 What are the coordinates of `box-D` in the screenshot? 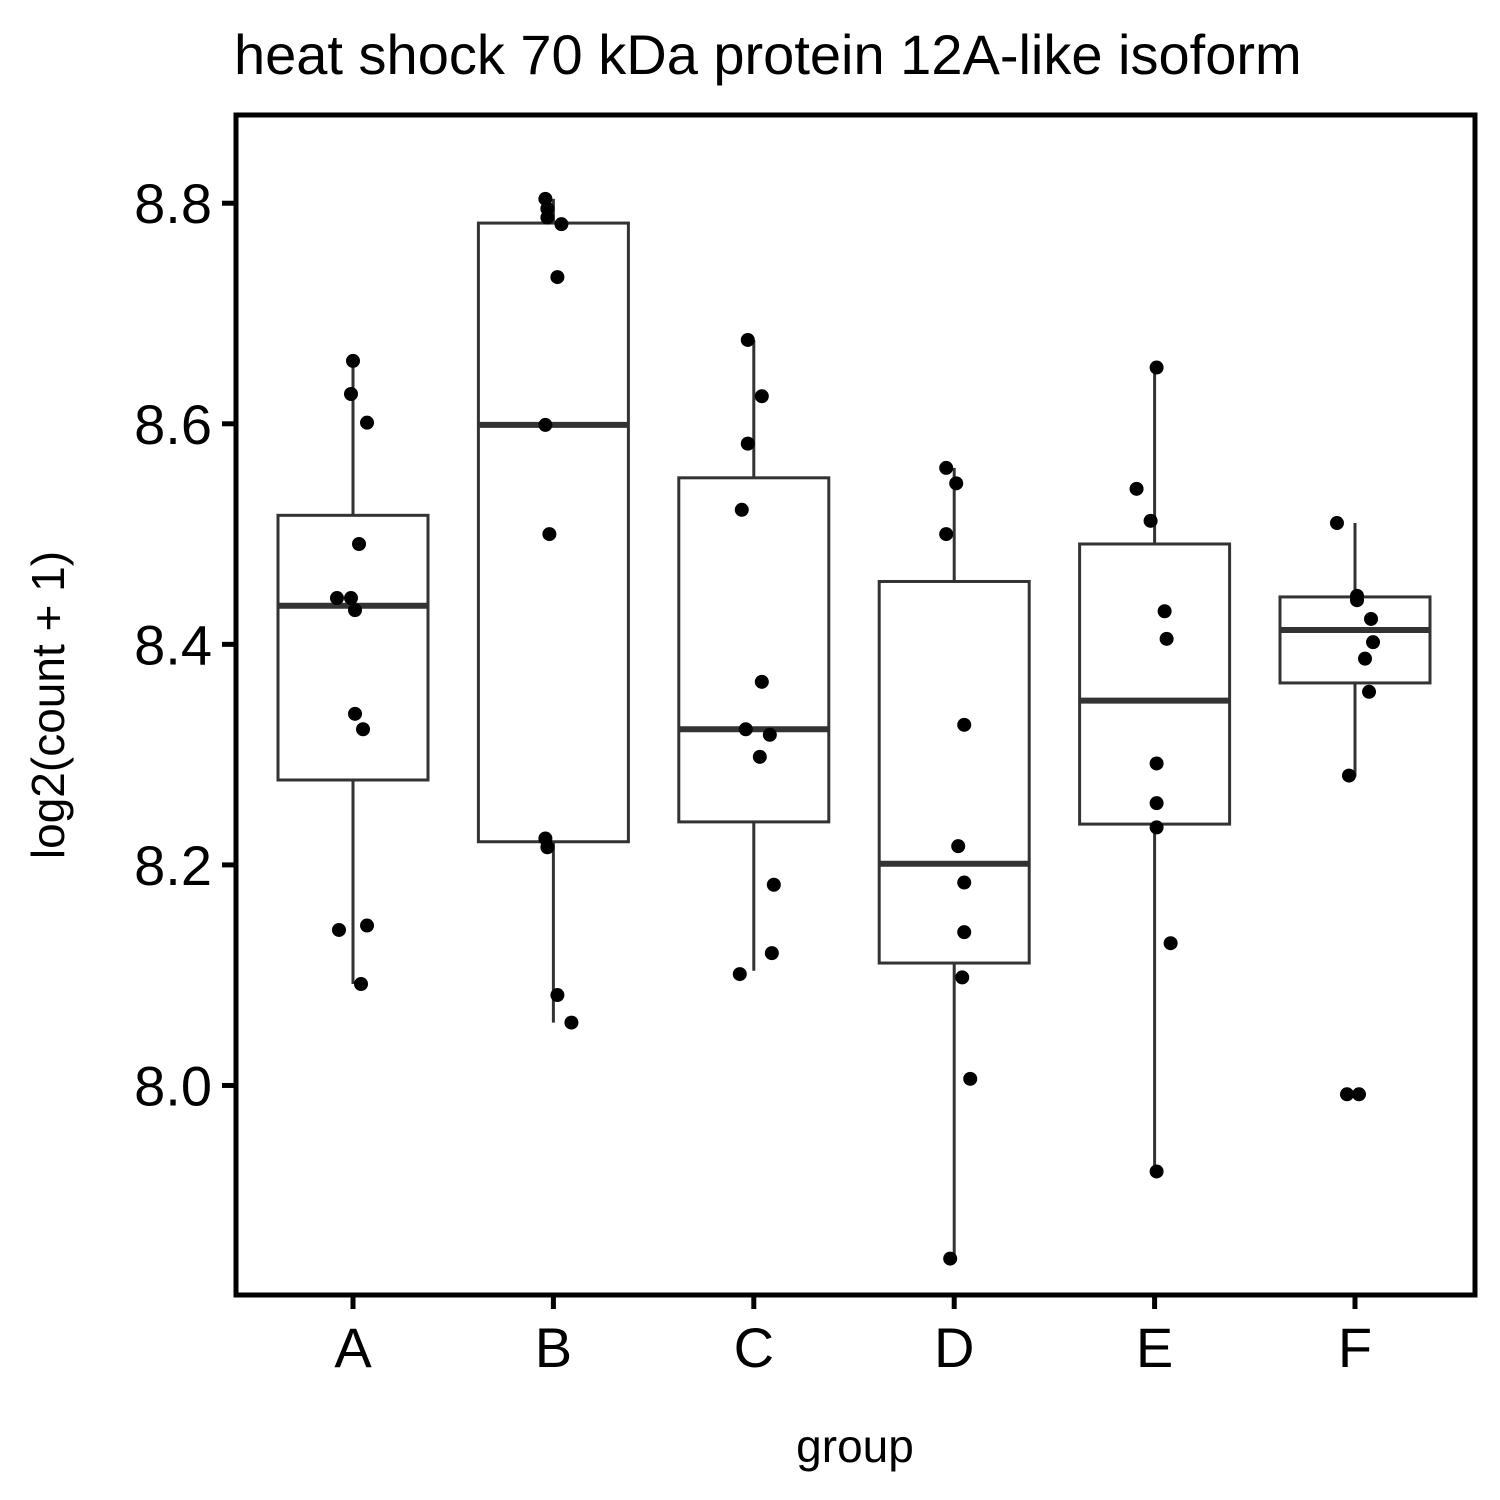 It's located at (954, 863).